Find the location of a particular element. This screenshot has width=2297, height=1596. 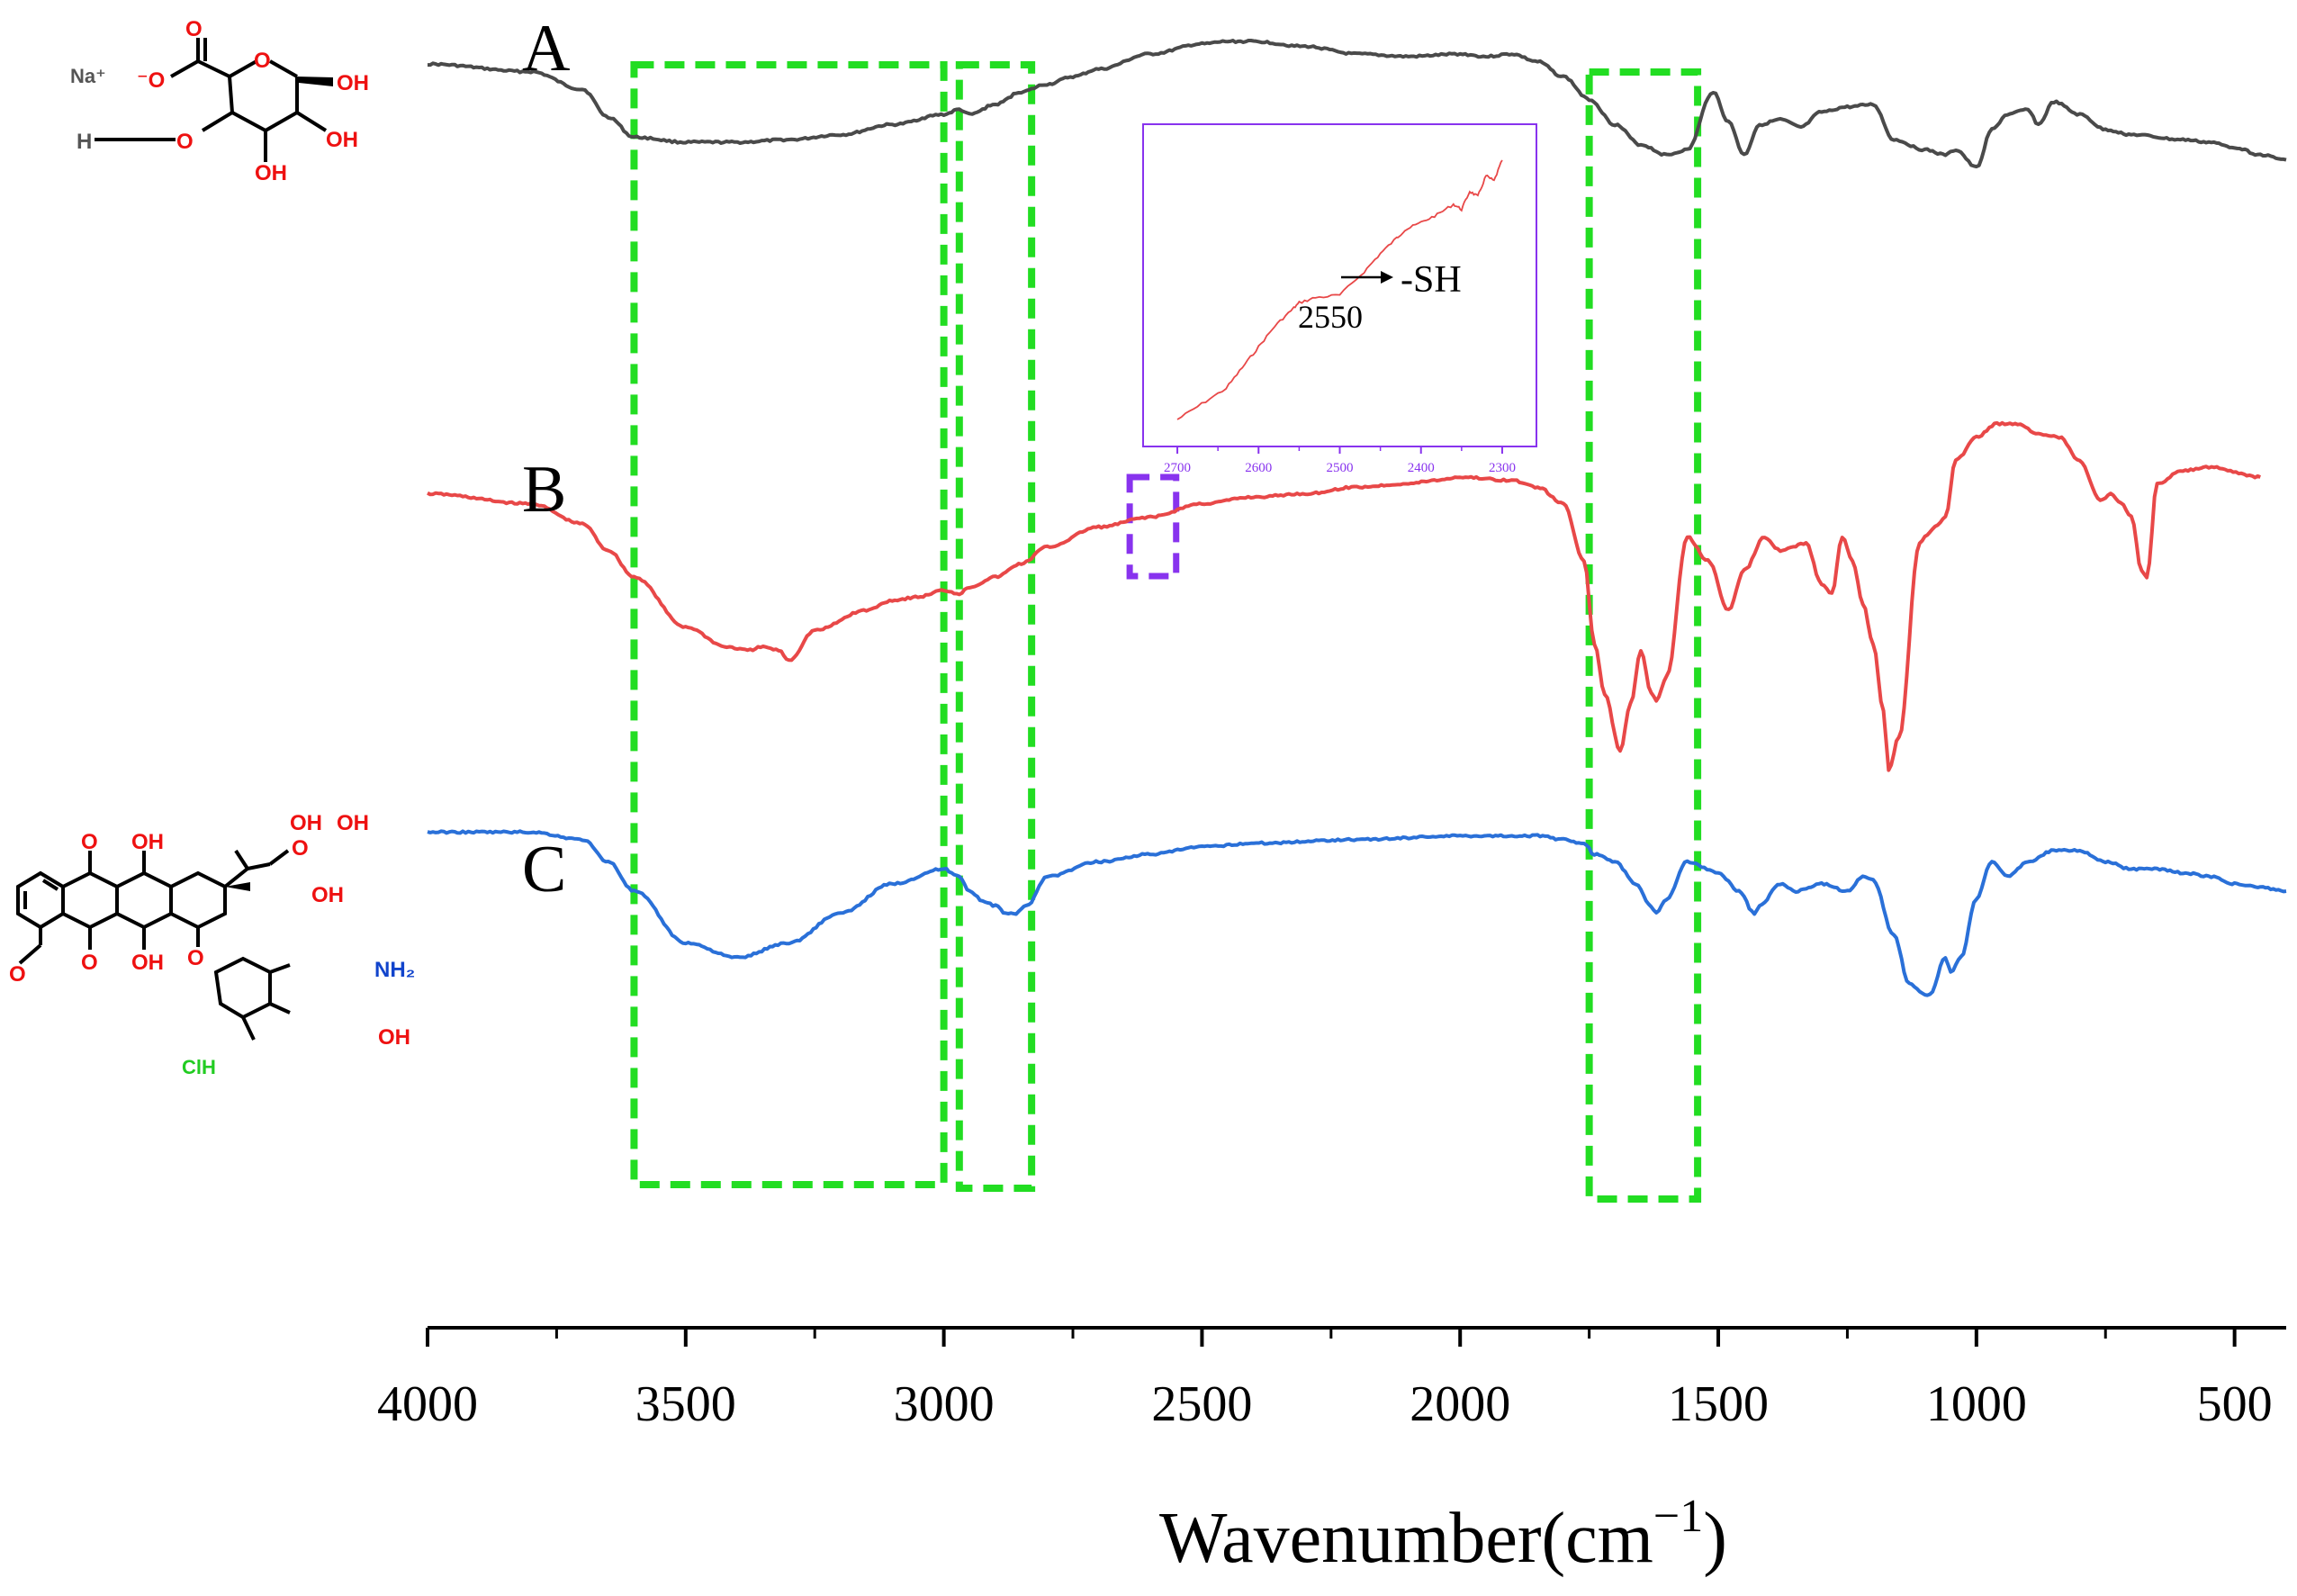

mol-top-label-na: Na⁺ is located at coordinates (88, 76).